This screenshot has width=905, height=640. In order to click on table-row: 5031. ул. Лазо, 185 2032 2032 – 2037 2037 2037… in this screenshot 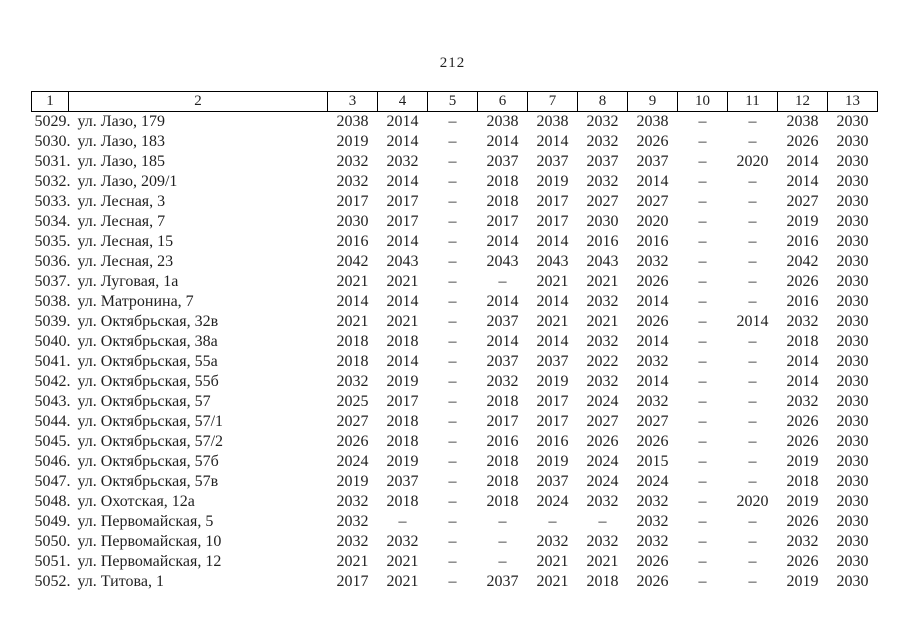, I will do `click(455, 162)`.